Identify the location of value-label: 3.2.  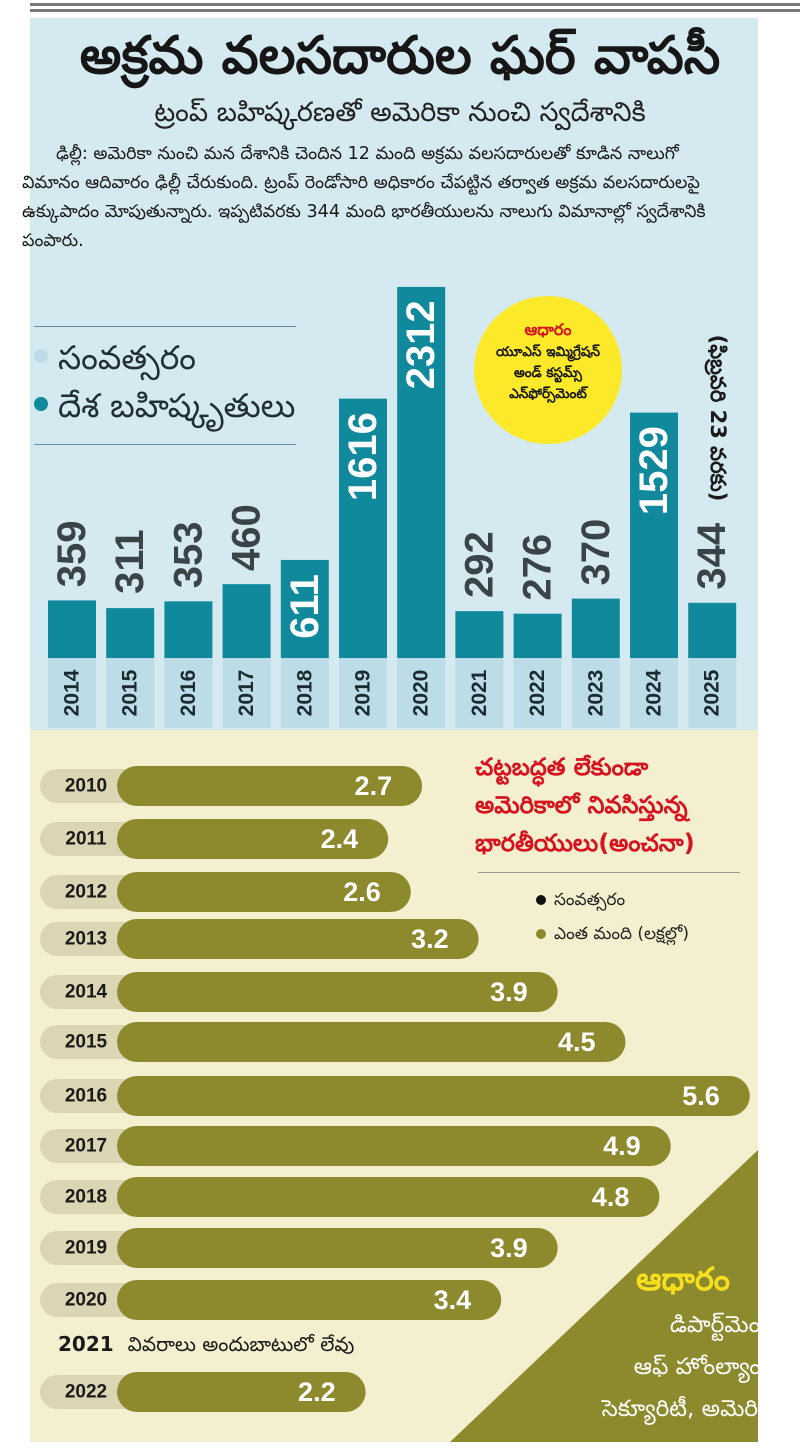
(430, 939).